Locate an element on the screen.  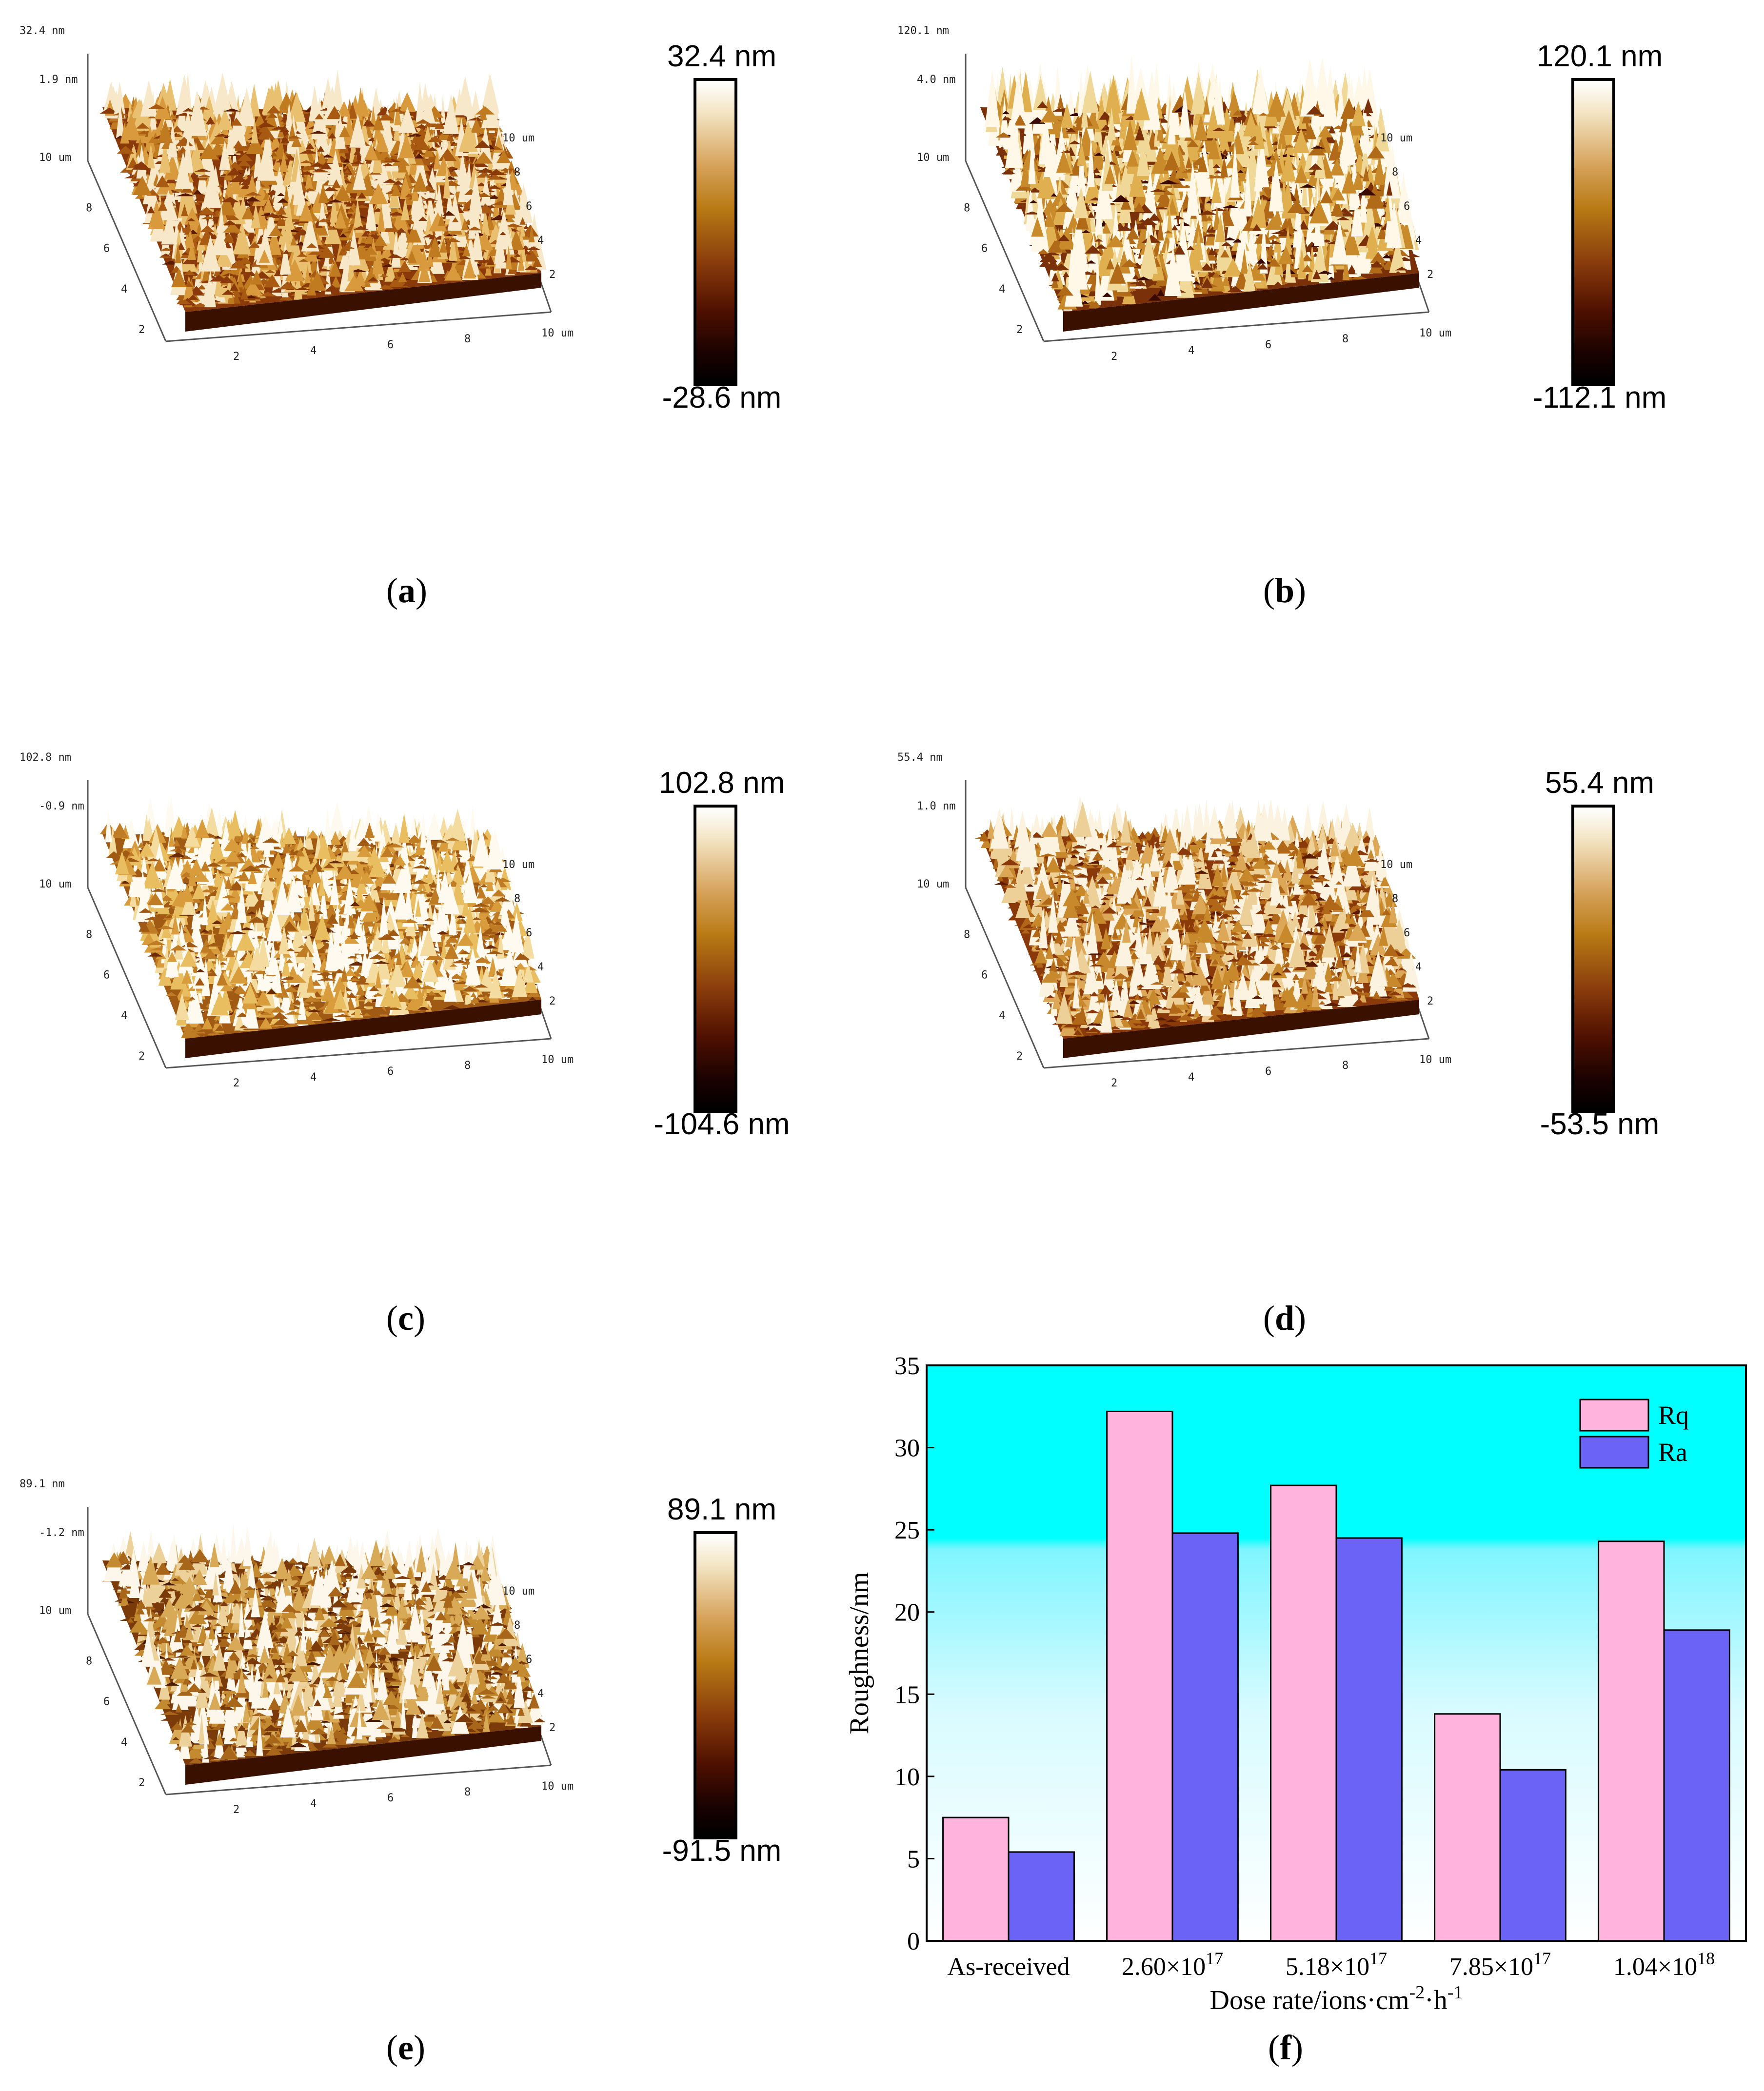
colorbar-min-label: -53.5 nm is located at coordinates (1600, 1124).